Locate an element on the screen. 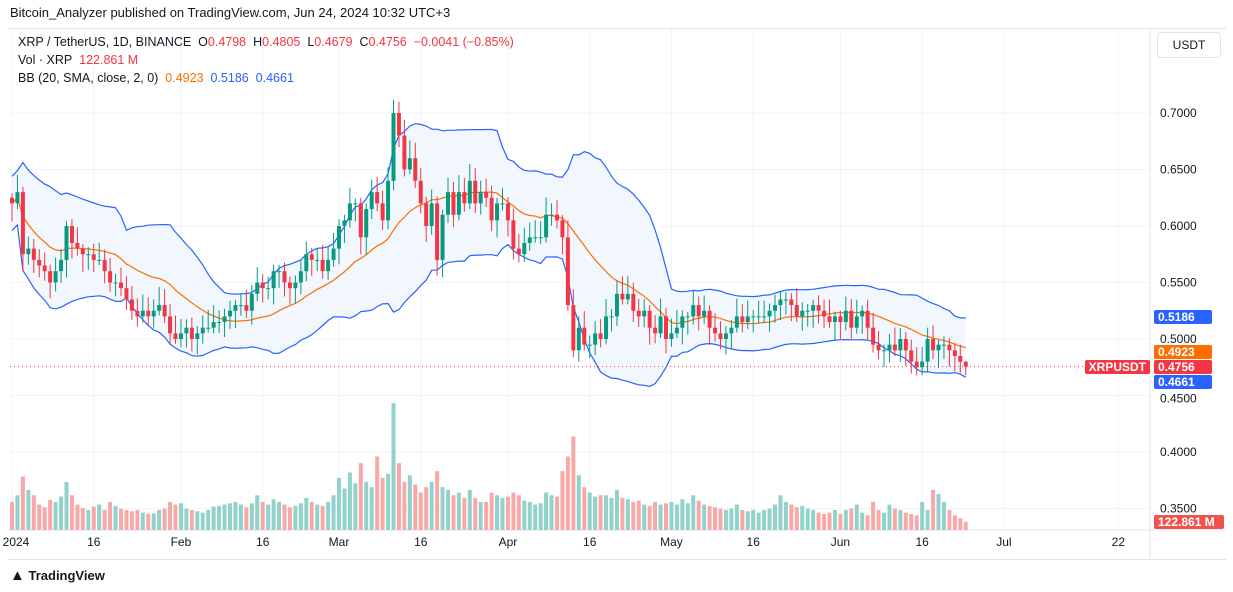 This screenshot has height=592, width=1233. bb-upper-value: 0.5186 is located at coordinates (229, 78).